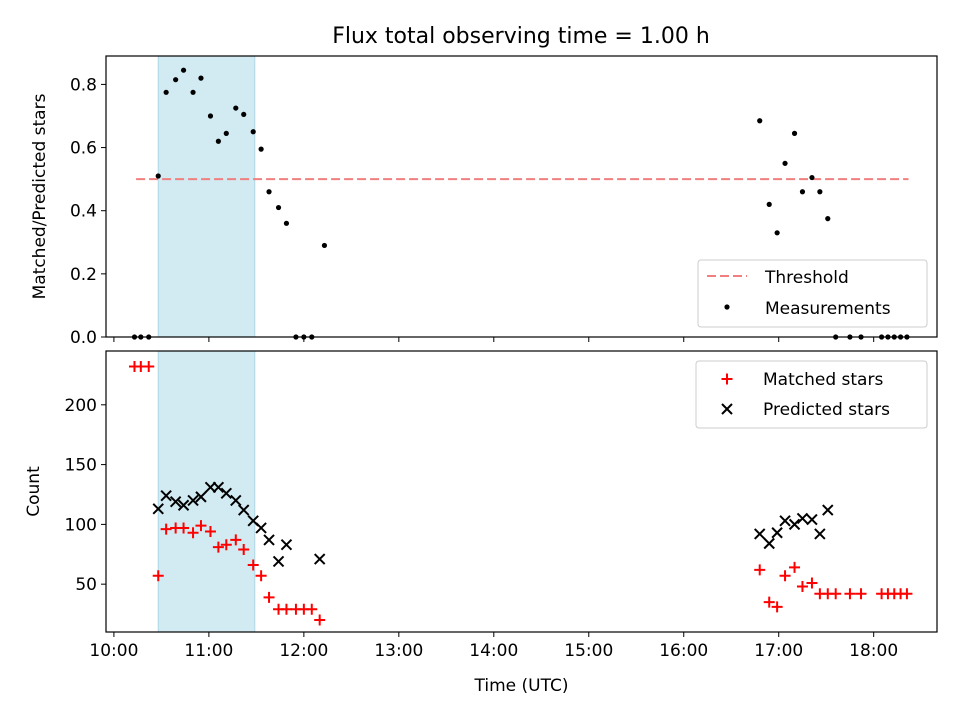 This screenshot has height=720, width=960. Describe the element at coordinates (206, 196) in the screenshot. I see `observing-interval-top` at that location.